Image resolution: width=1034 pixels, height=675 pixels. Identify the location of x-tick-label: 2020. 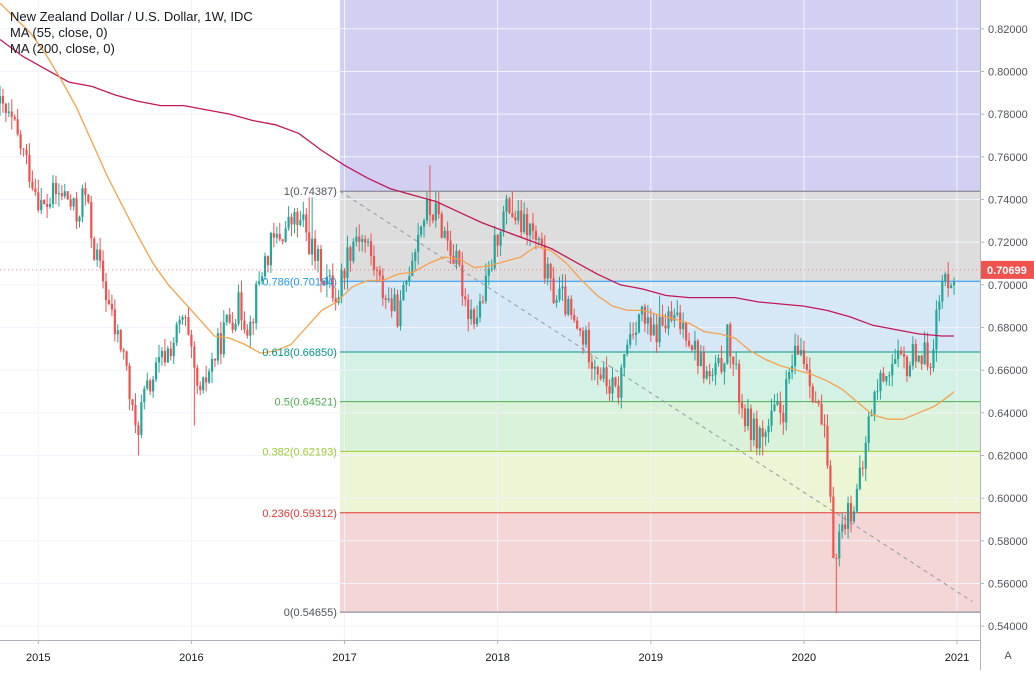
(804, 658).